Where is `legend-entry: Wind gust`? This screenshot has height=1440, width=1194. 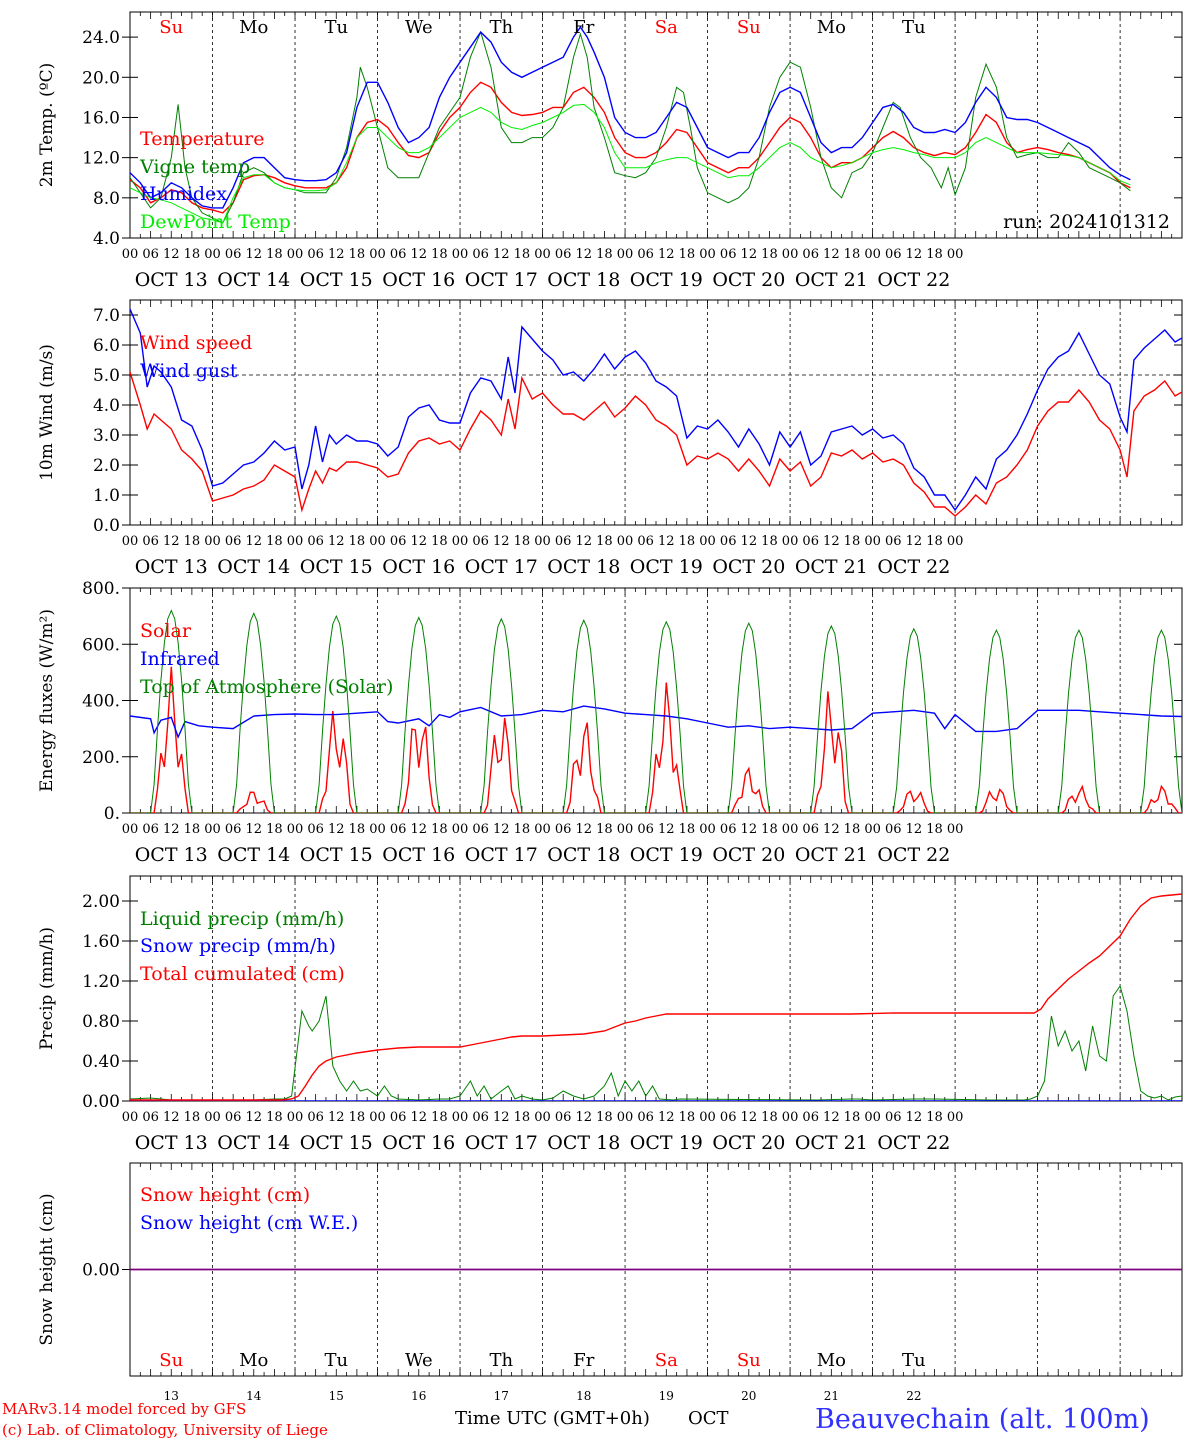
legend-entry: Wind gust is located at coordinates (189, 371).